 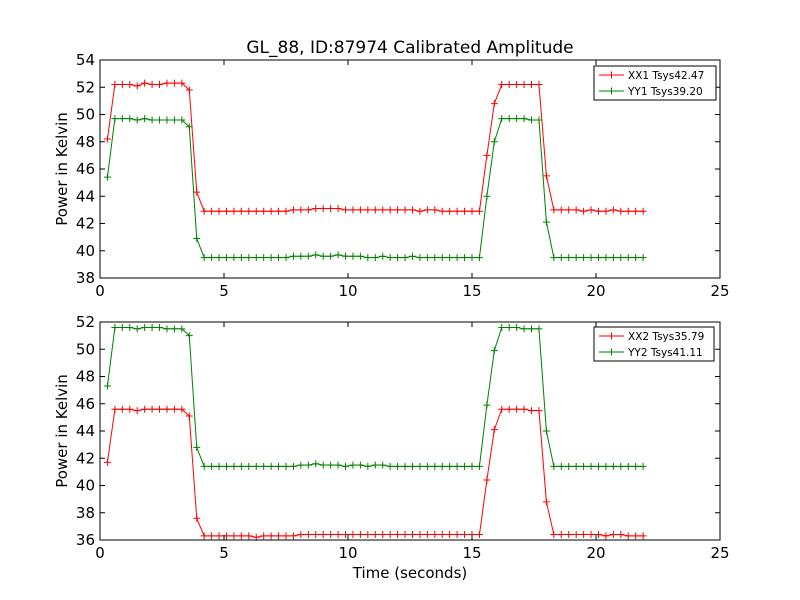 I want to click on legend-entry: XX2 Tsys35.79, so click(x=651, y=337).